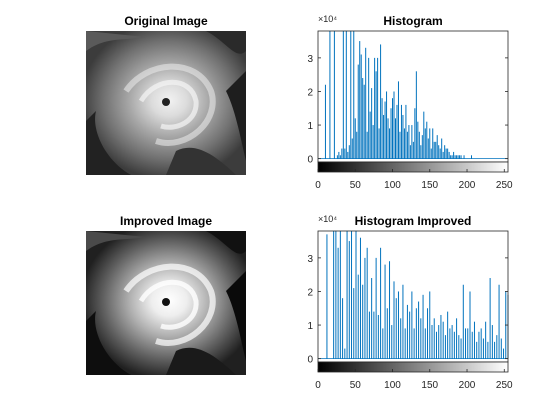  Describe the element at coordinates (413, 221) in the screenshot. I see `histogram-title: Histogram Improved` at that location.